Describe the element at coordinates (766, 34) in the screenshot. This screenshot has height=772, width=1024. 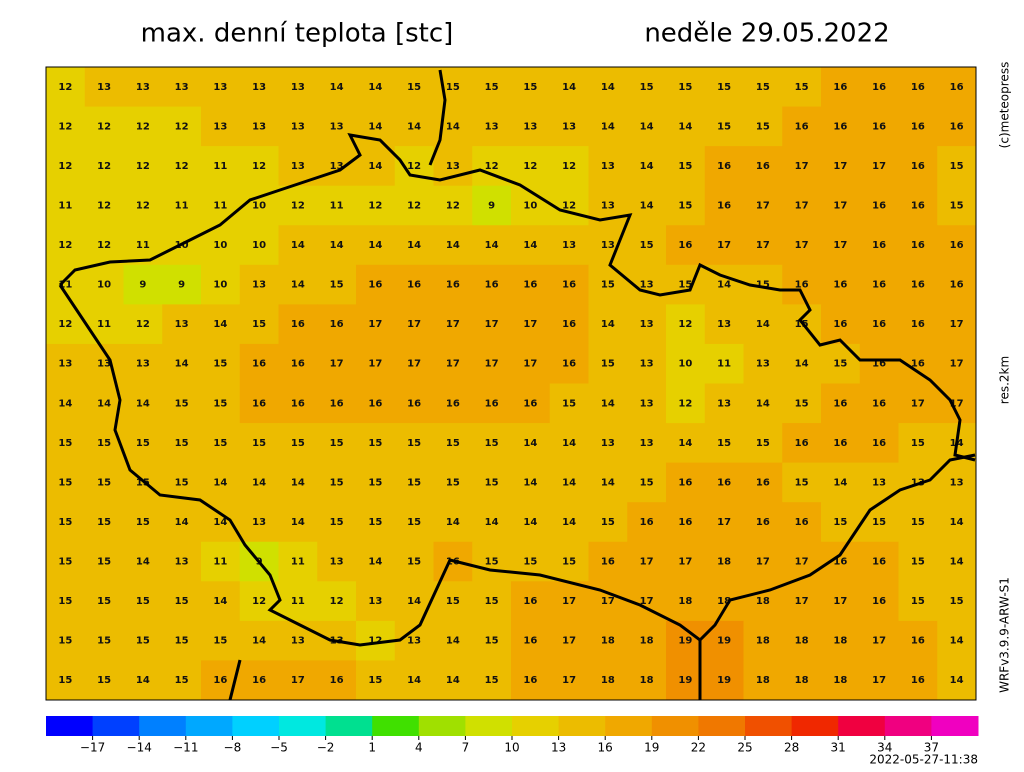
I see `date: neděle 29.05.2022` at that location.